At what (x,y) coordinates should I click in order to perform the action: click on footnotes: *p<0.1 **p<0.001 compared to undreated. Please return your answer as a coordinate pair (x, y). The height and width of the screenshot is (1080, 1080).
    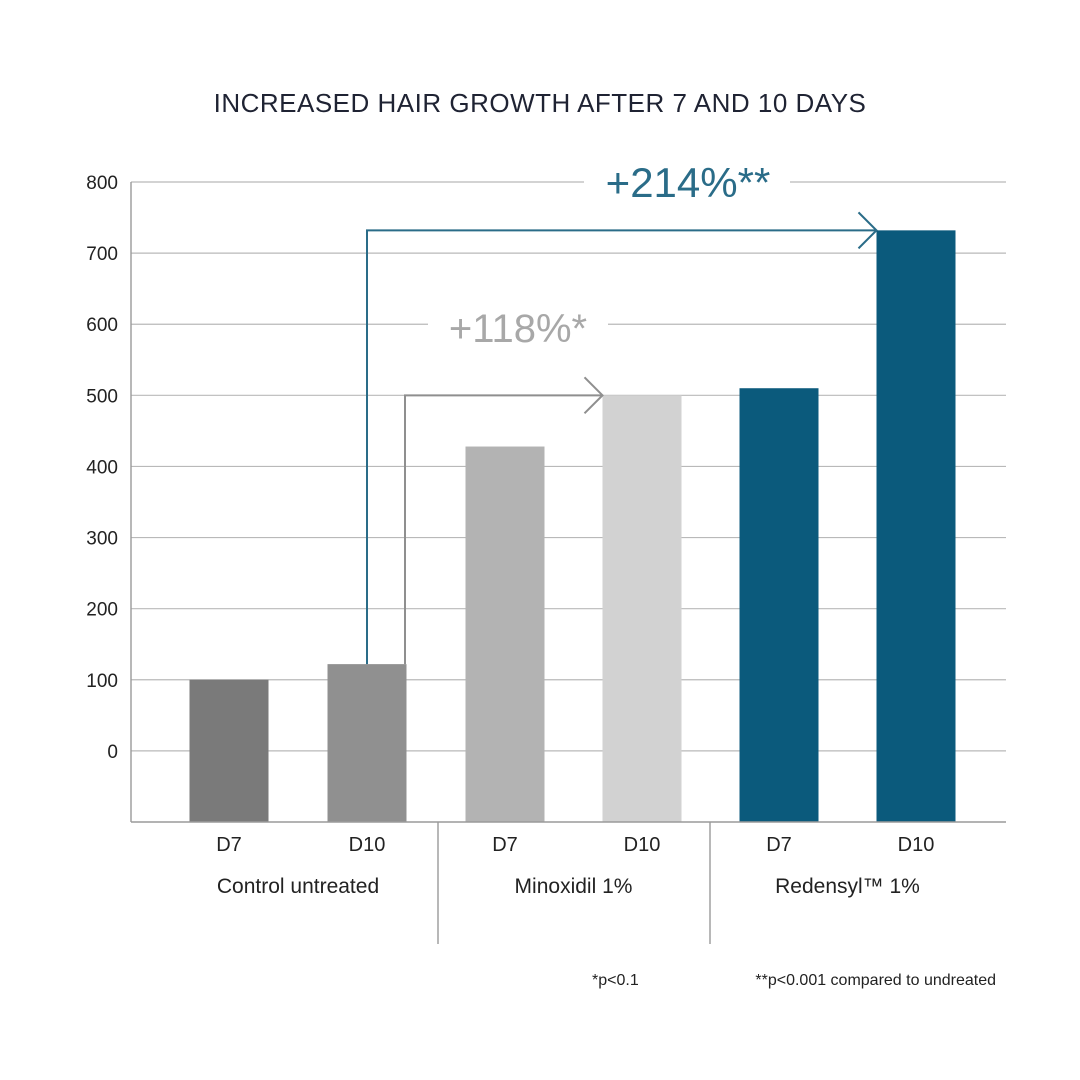
    Looking at the image, I should click on (794, 980).